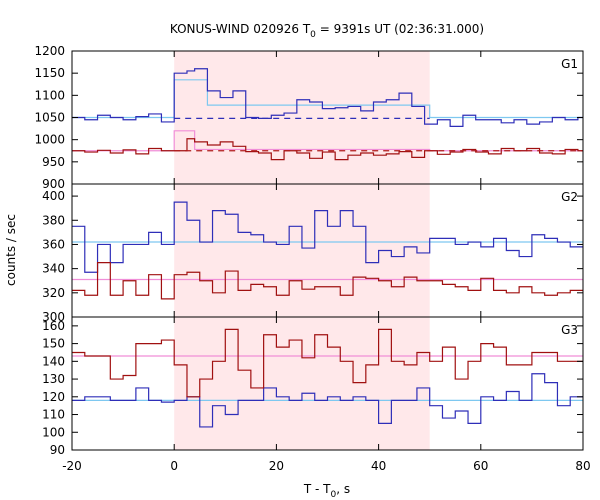 The width and height of the screenshot is (600, 500). Describe the element at coordinates (53, 397) in the screenshot. I see `y-tick-label: 120` at that location.